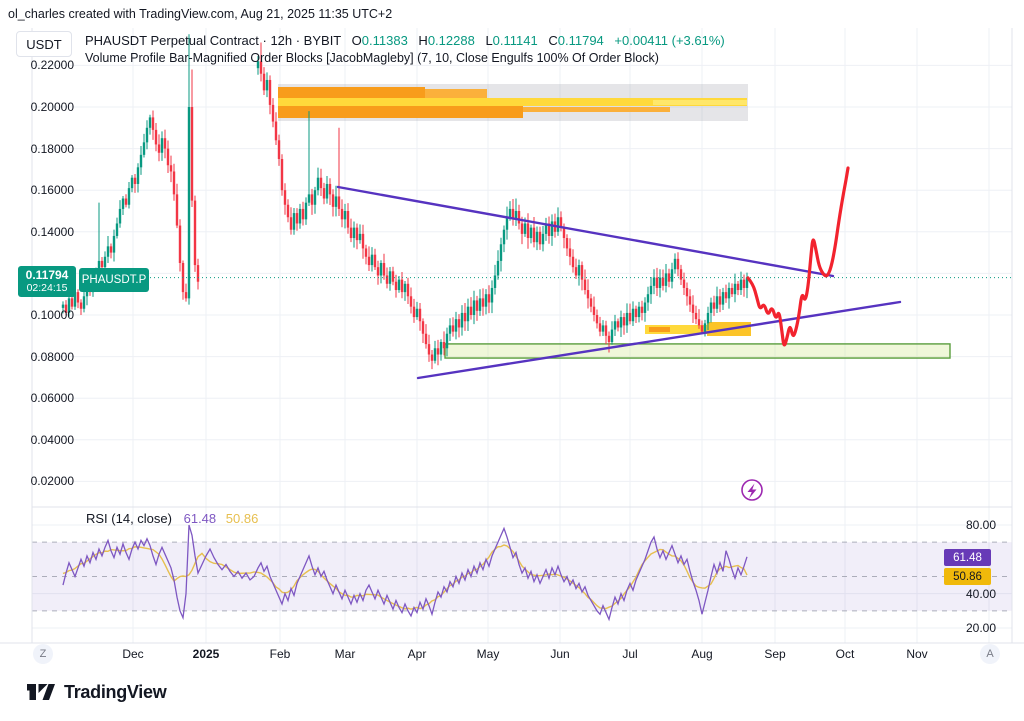  Describe the element at coordinates (451, 40) in the screenshot. I see `ohlc-high-value: 0.12288` at that location.